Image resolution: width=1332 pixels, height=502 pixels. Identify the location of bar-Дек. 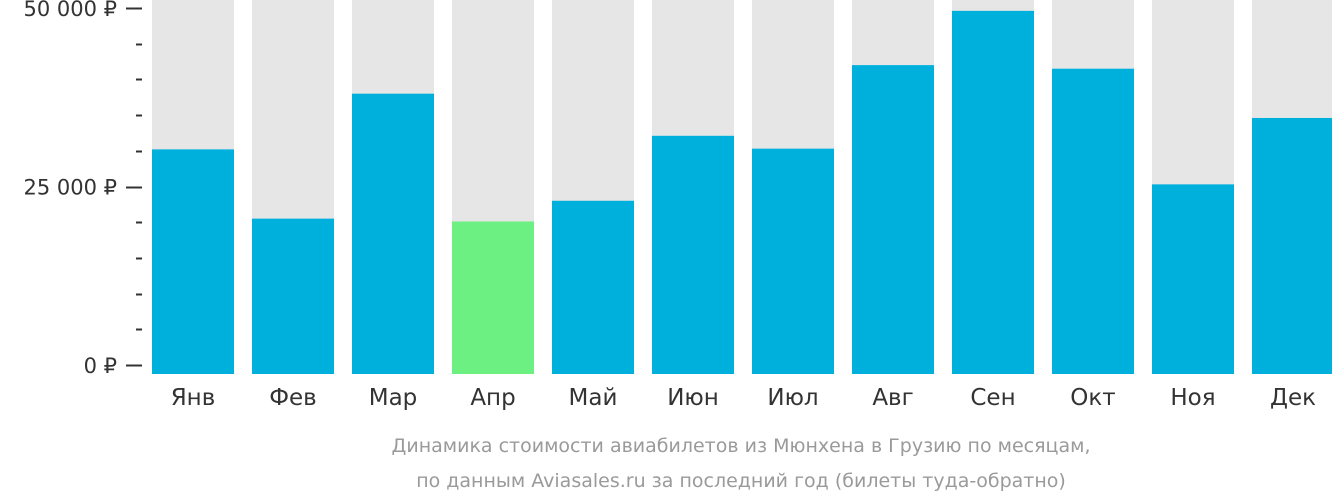
(1292, 246).